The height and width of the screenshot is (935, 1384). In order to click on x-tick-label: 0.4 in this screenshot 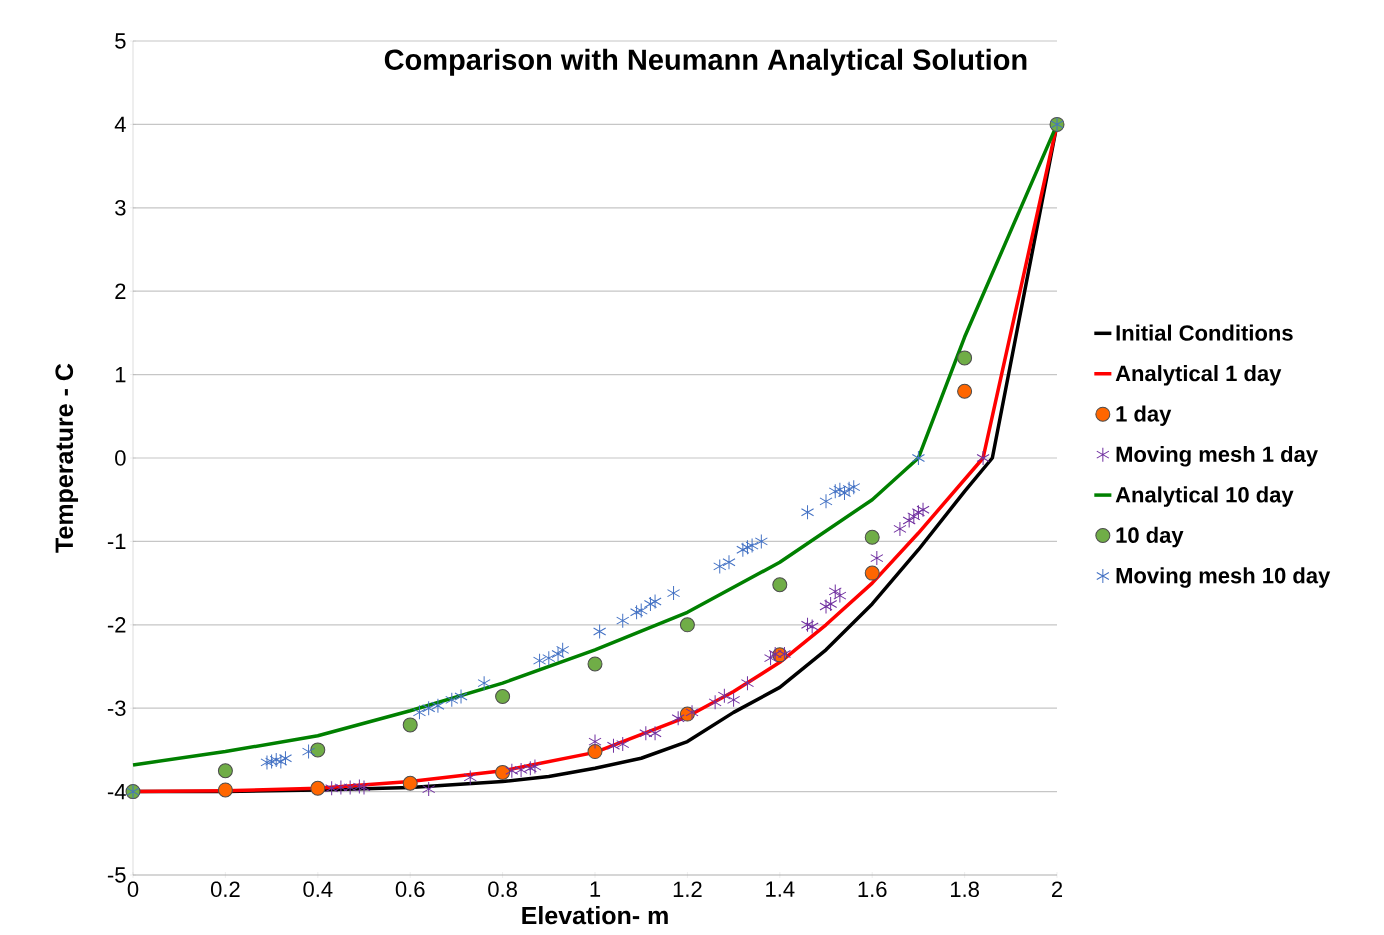, I will do `click(318, 889)`.